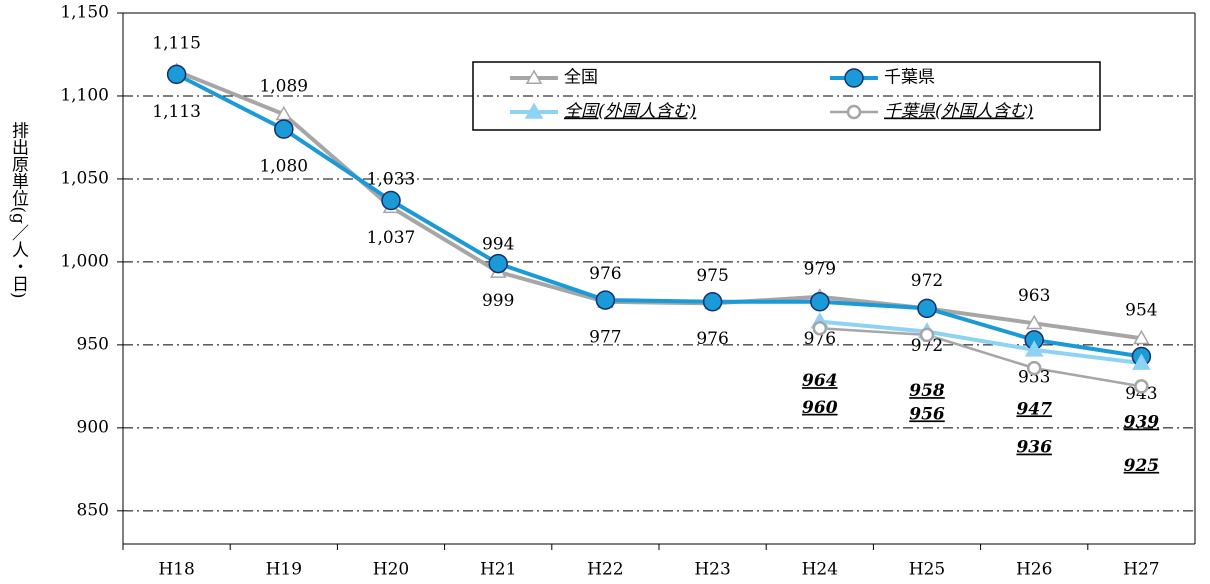  I want to click on y-tick-label: 950, so click(93, 344).